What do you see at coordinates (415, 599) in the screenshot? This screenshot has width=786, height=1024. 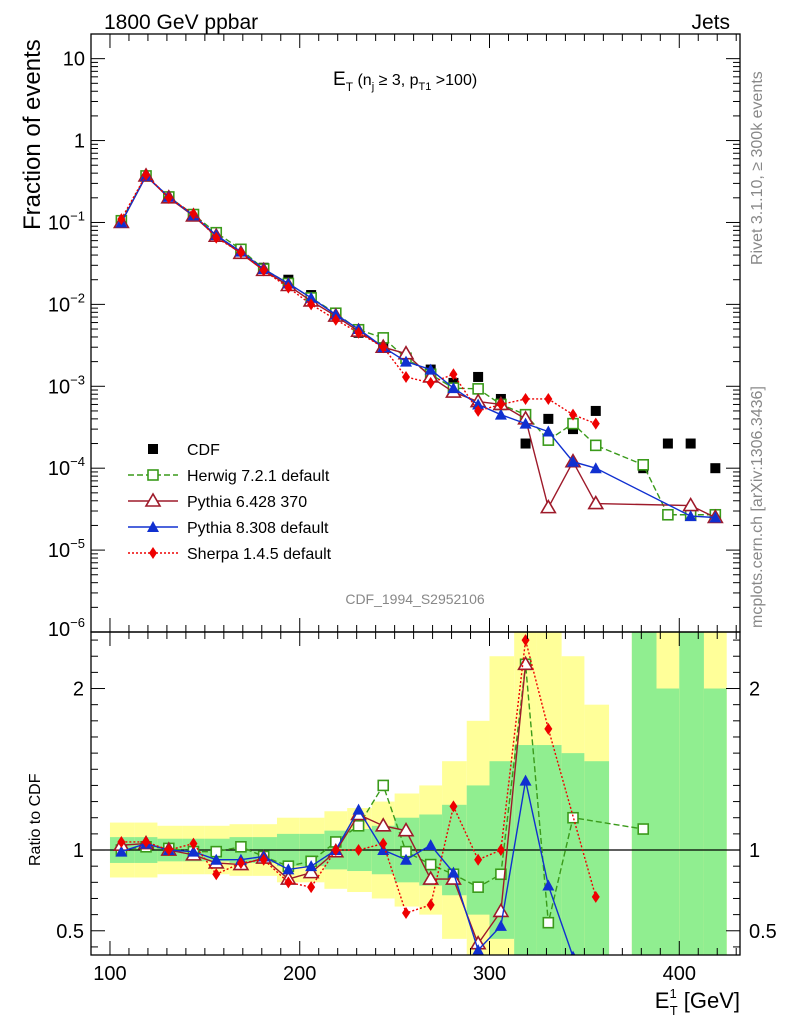 I see `analysis-id: CDF_1994_S2952106` at bounding box center [415, 599].